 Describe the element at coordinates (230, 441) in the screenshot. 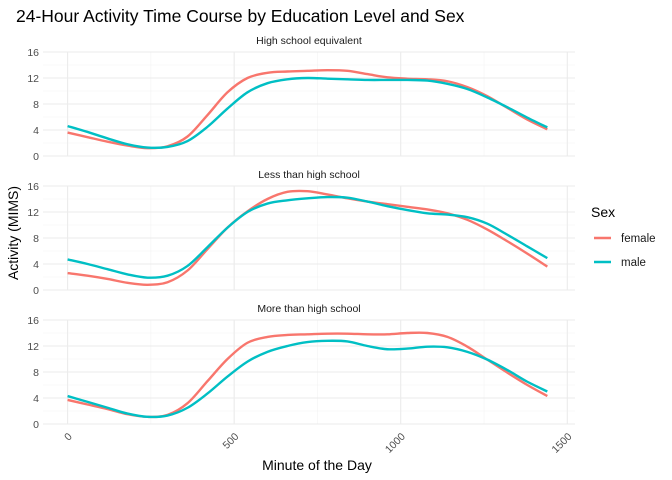

I see `x-tick-label: 500` at that location.